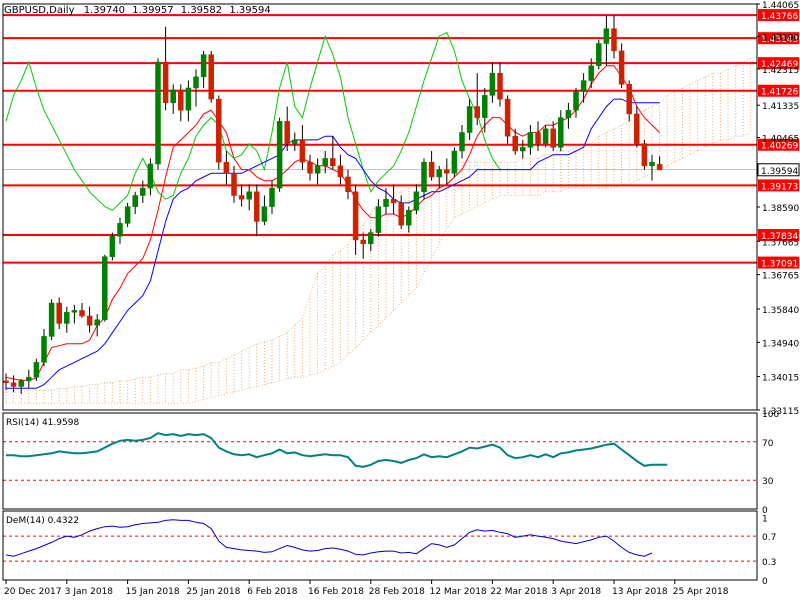 The width and height of the screenshot is (800, 604). I want to click on price-tick-label: 1.38590, so click(780, 209).